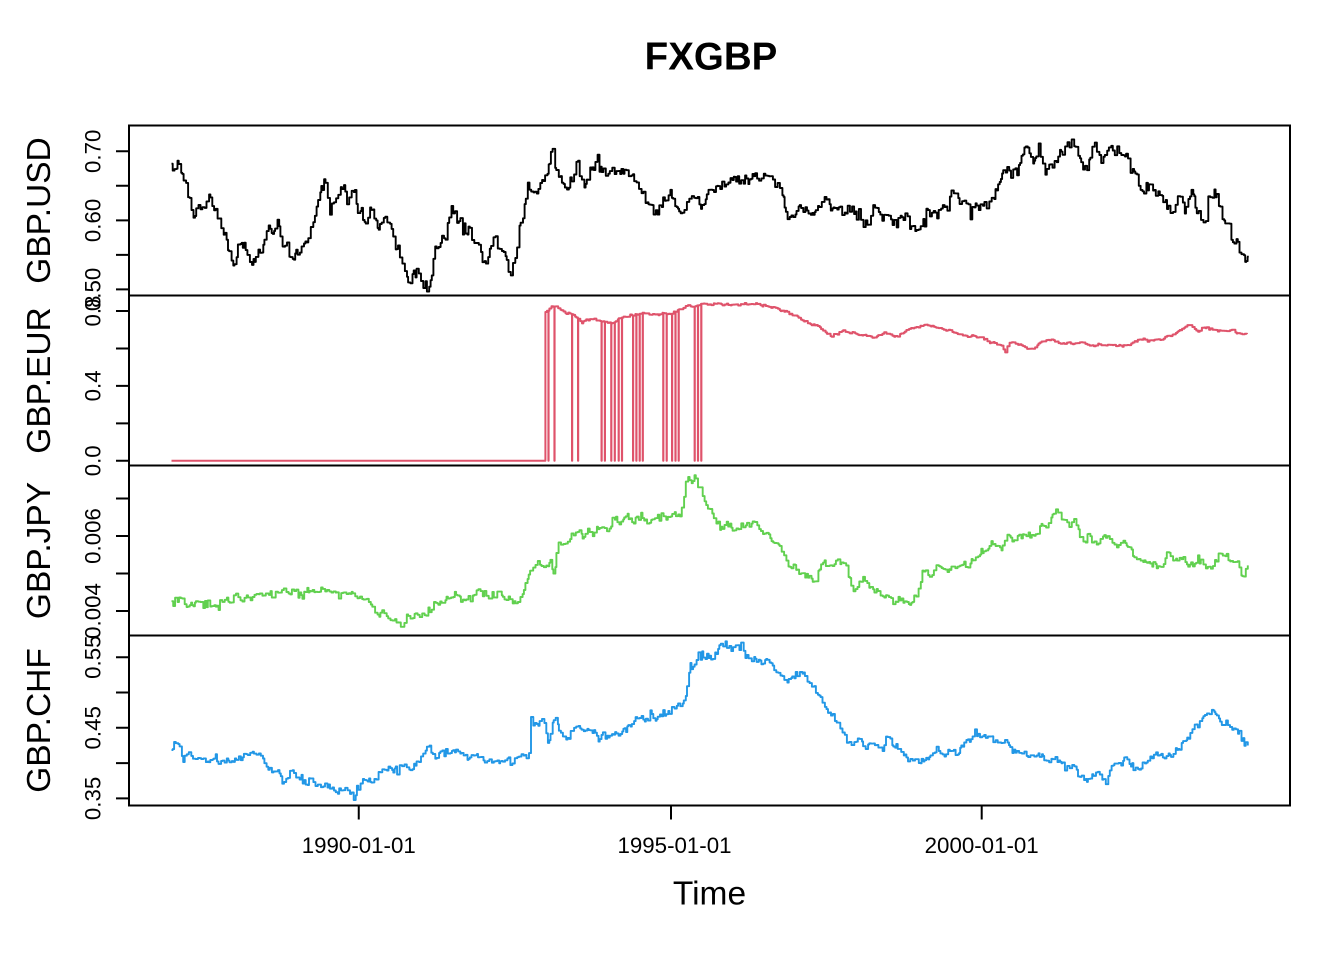 The height and width of the screenshot is (965, 1344). I want to click on svg-text: 0.35, so click(92, 798).